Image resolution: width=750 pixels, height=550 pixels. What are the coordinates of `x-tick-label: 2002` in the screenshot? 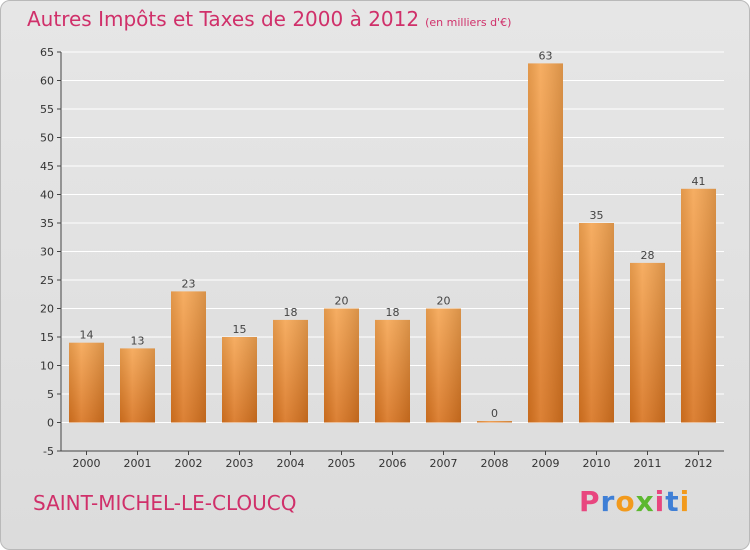 It's located at (189, 463).